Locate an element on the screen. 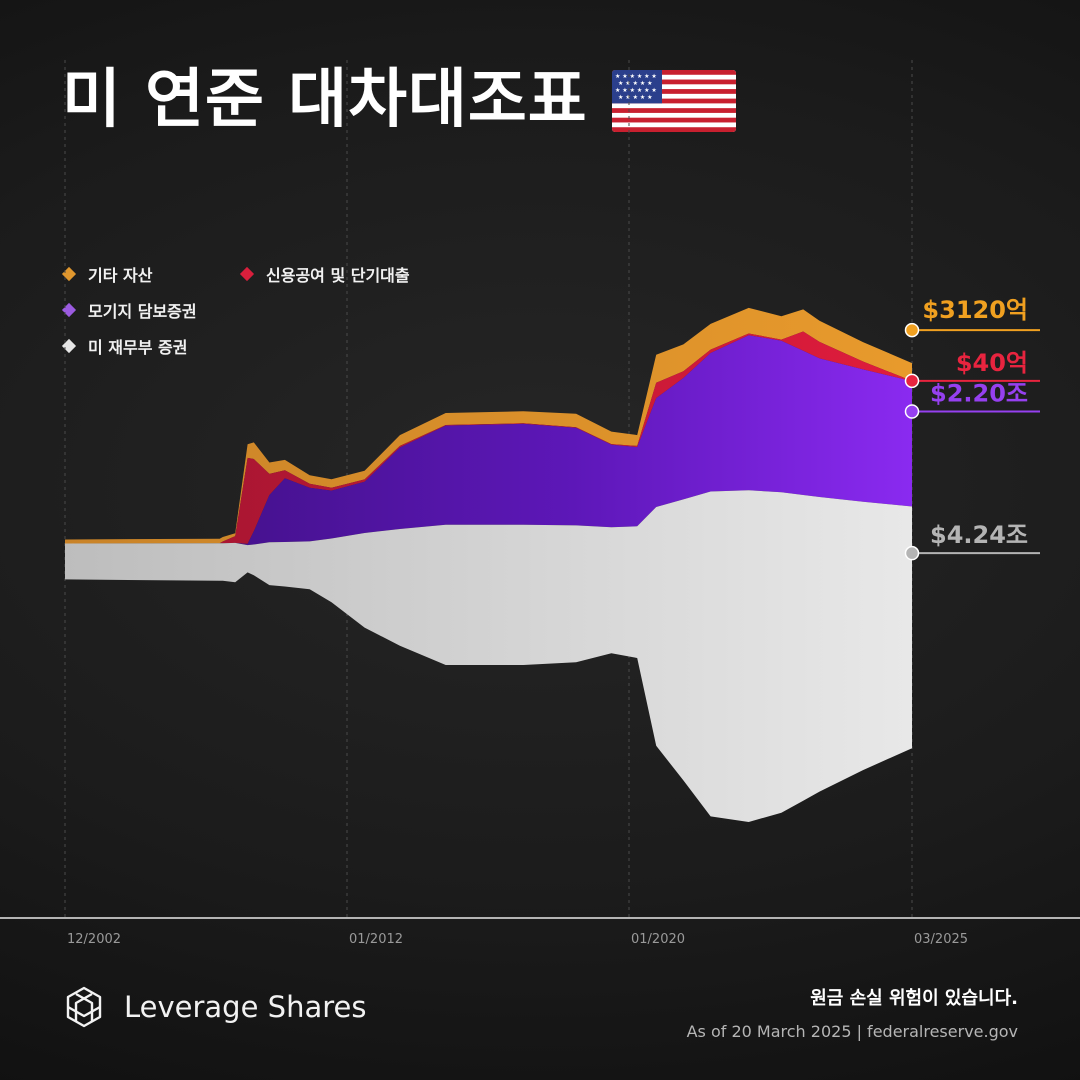 The width and height of the screenshot is (1080, 1080). legend-item-other-assets: 기타 자산 is located at coordinates (107, 274).